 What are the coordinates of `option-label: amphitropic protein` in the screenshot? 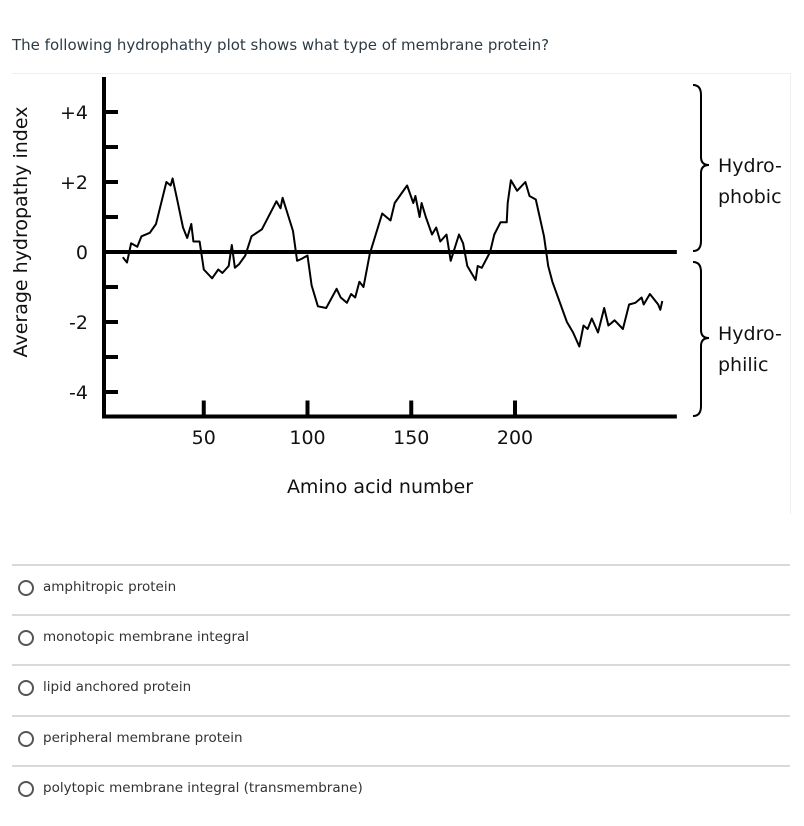 It's located at (110, 587).